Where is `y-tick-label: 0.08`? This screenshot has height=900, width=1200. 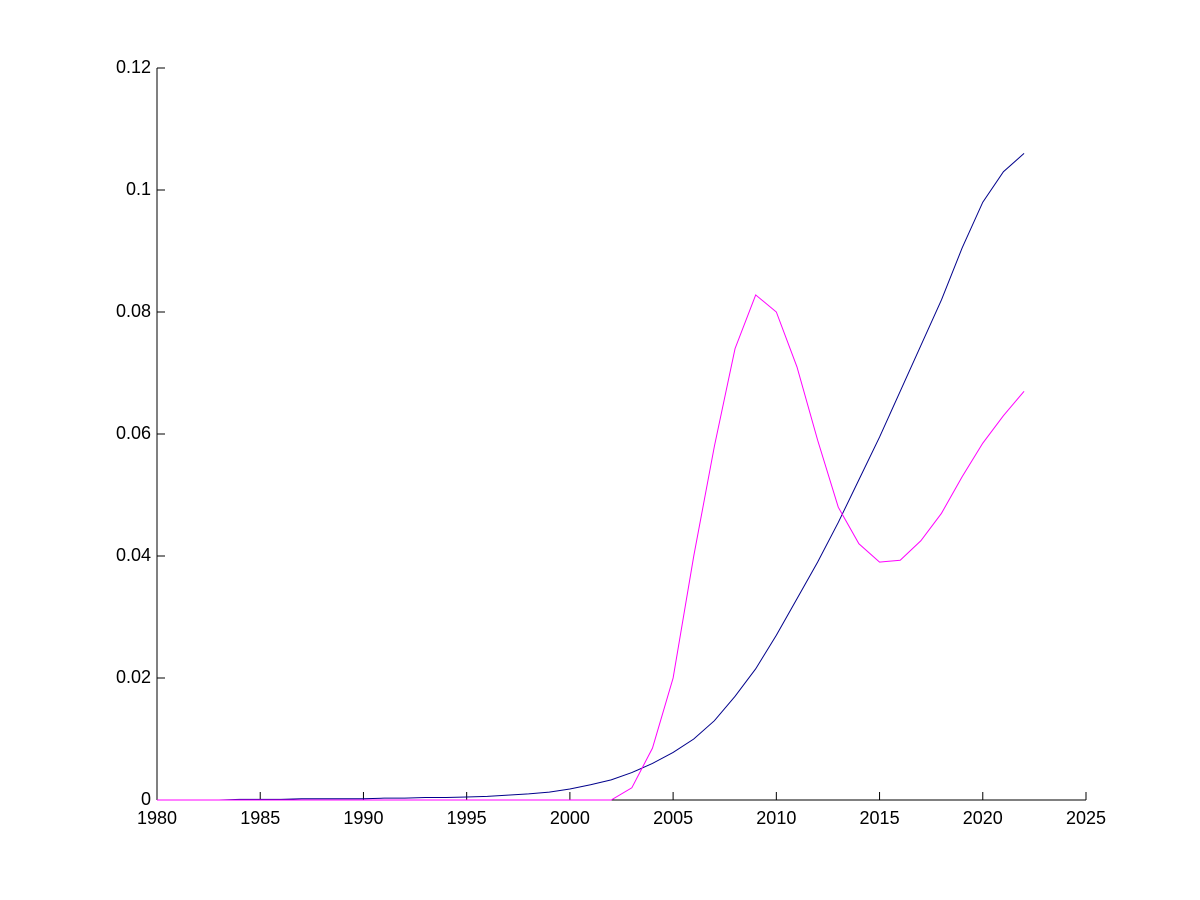
y-tick-label: 0.08 is located at coordinates (133, 311).